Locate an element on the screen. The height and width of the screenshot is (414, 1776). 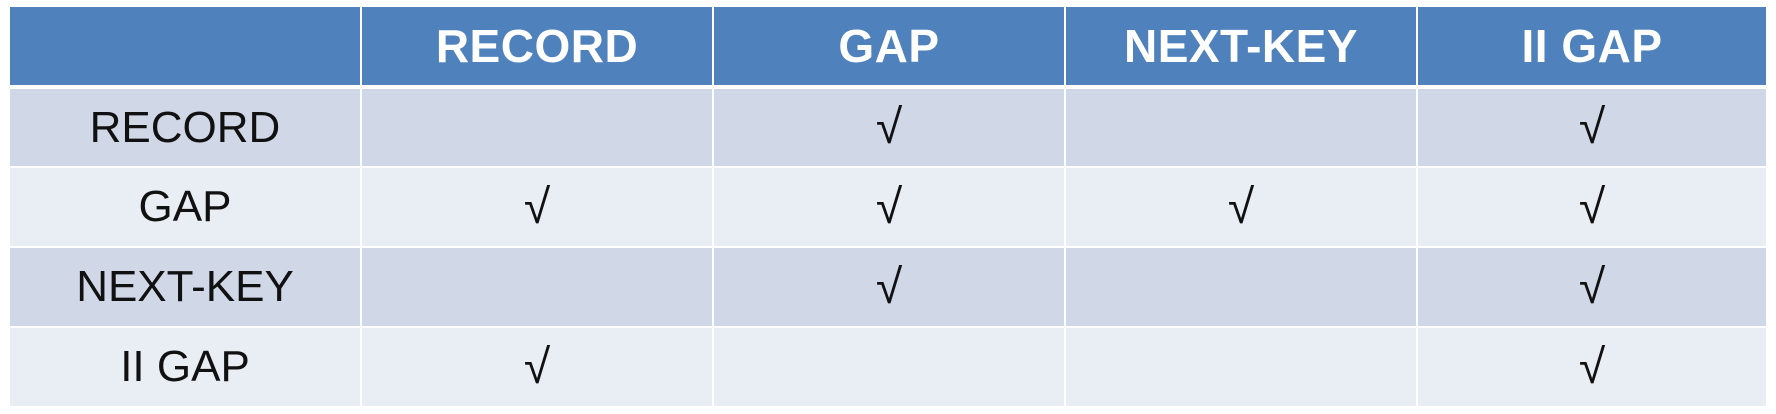
column-header-next-key: NEXT-KEY is located at coordinates (1241, 48).